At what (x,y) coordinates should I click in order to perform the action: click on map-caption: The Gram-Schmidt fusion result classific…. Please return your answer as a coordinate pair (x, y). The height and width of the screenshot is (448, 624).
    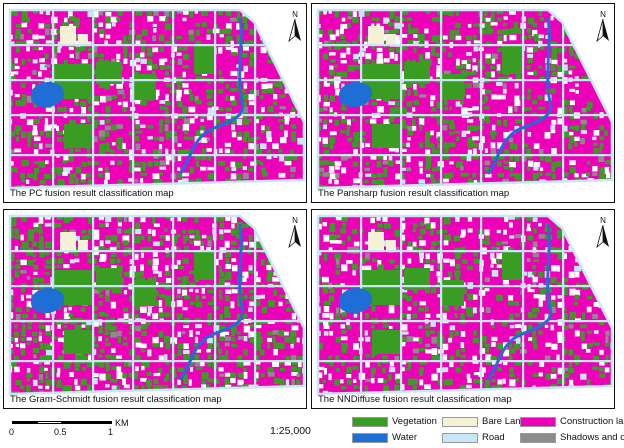
    Looking at the image, I should click on (116, 399).